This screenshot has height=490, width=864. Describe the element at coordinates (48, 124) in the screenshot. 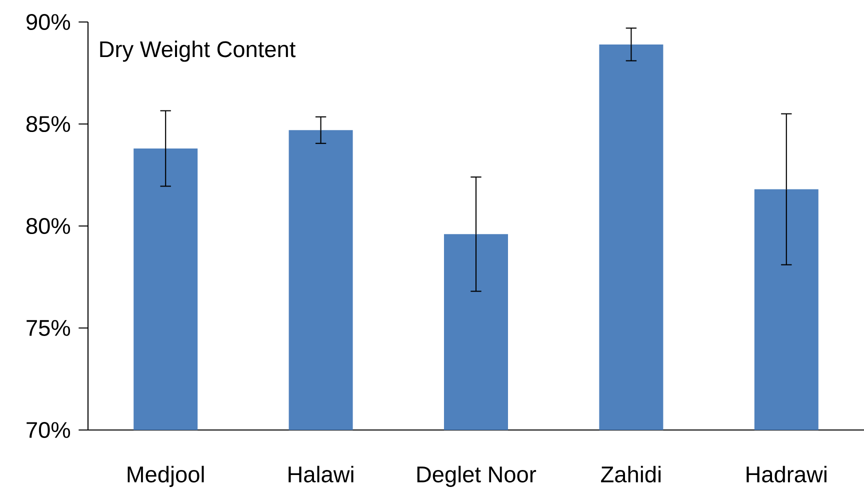

I see `y-tick-label: 85%` at that location.